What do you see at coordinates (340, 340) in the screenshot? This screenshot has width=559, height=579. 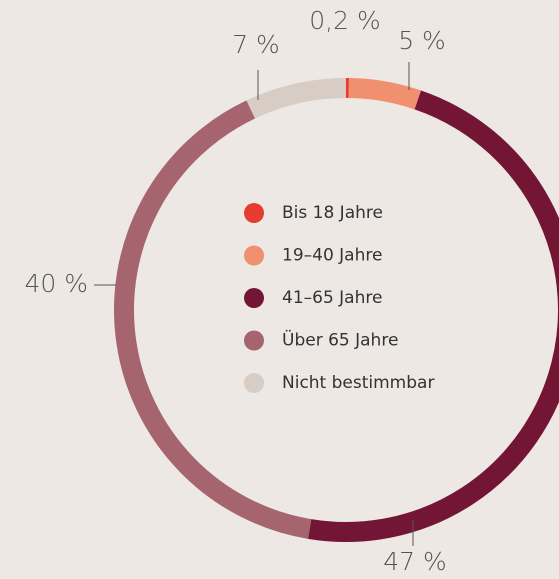 I see `legend-label: Über 65 Jahre` at bounding box center [340, 340].